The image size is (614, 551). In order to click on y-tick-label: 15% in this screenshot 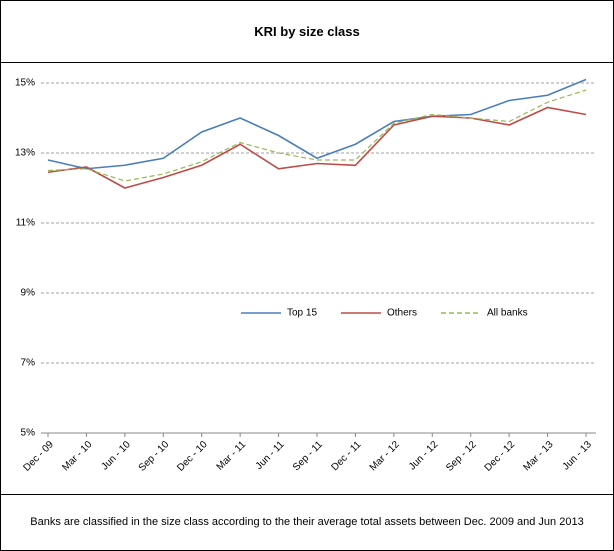, I will do `click(25, 83)`.